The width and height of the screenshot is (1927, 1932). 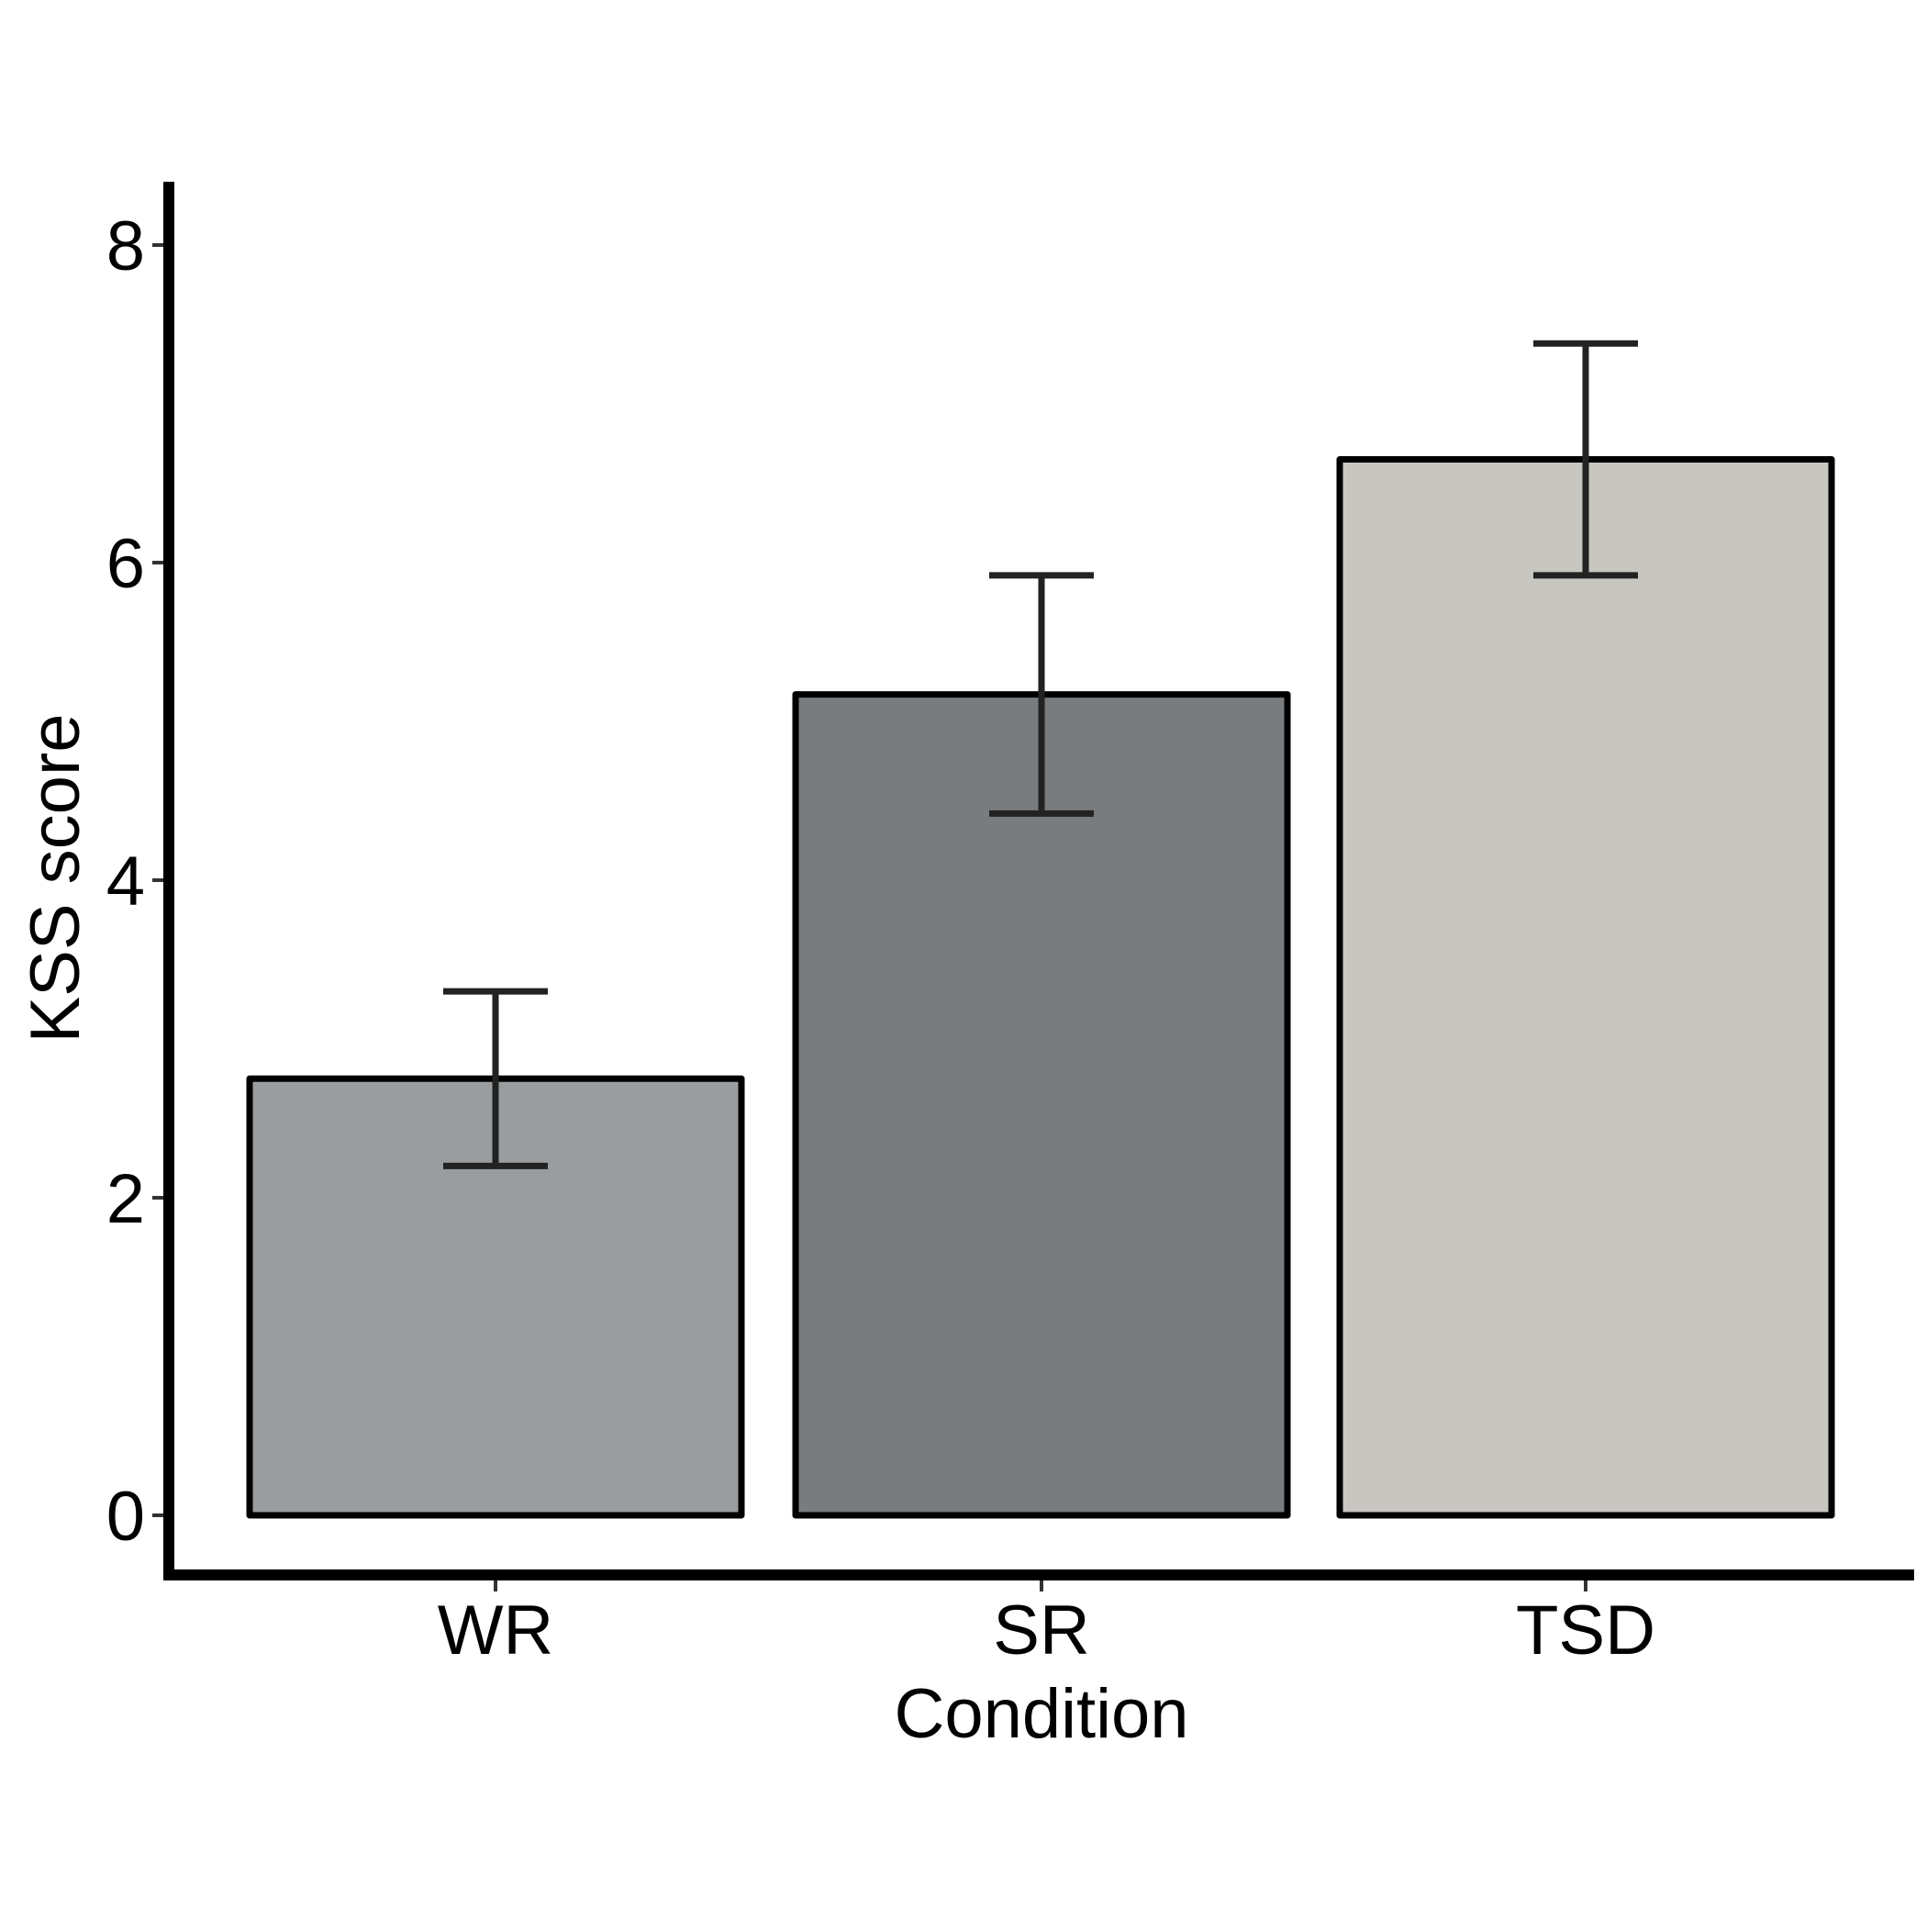 I want to click on x-axis-title: Condition, so click(x=1041, y=1714).